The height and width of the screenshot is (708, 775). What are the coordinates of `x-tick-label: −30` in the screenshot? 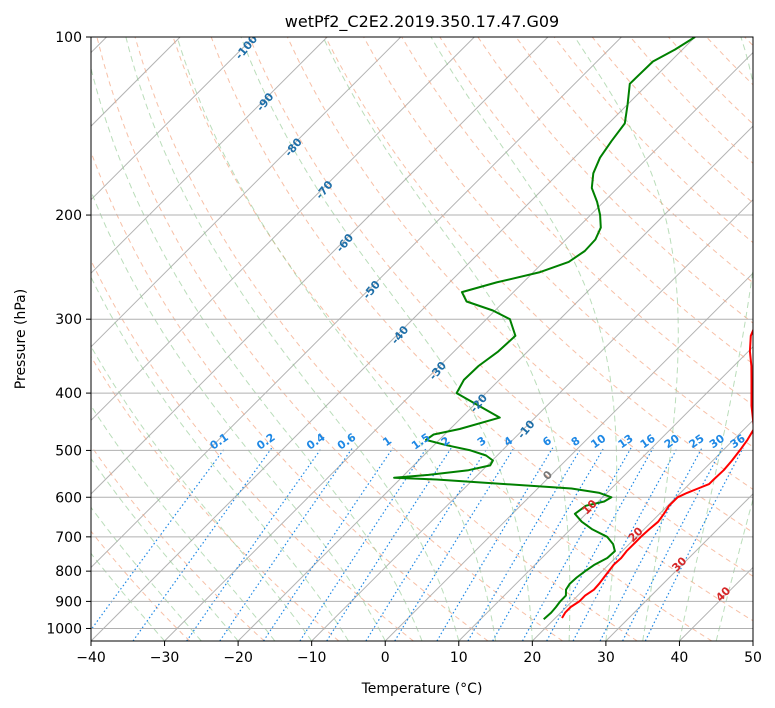 It's located at (165, 658).